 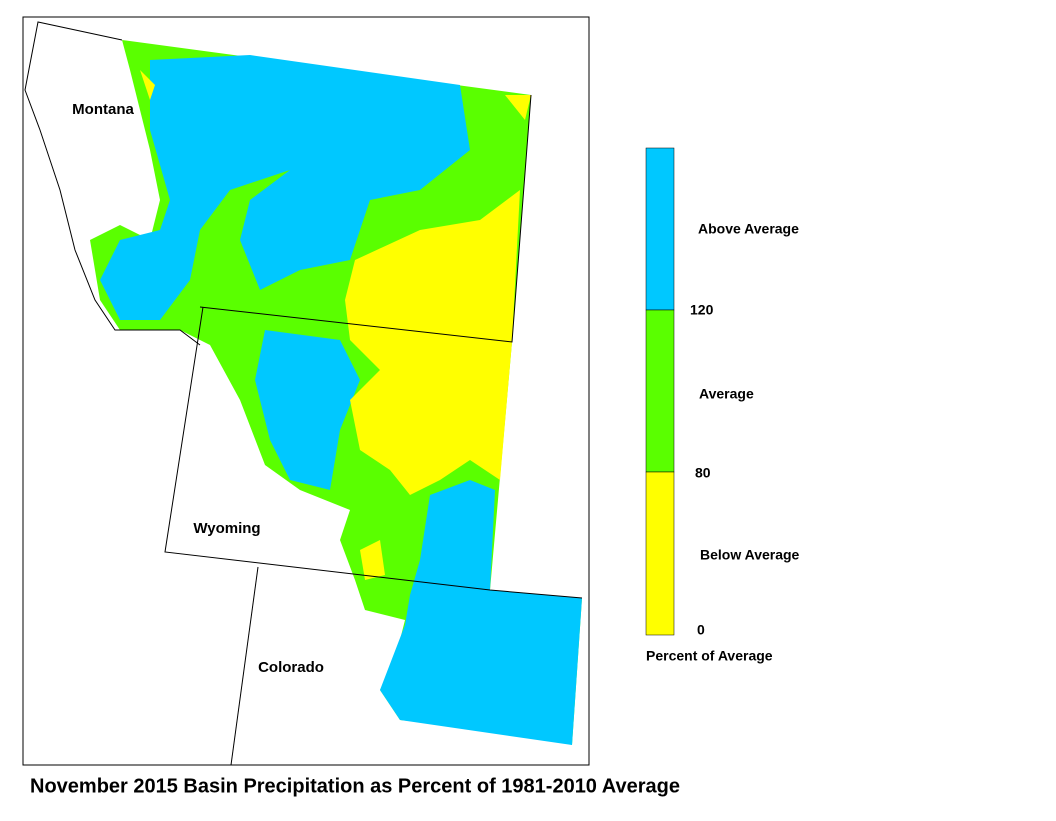 I want to click on montana-wyoming-border, so click(x=365, y=218).